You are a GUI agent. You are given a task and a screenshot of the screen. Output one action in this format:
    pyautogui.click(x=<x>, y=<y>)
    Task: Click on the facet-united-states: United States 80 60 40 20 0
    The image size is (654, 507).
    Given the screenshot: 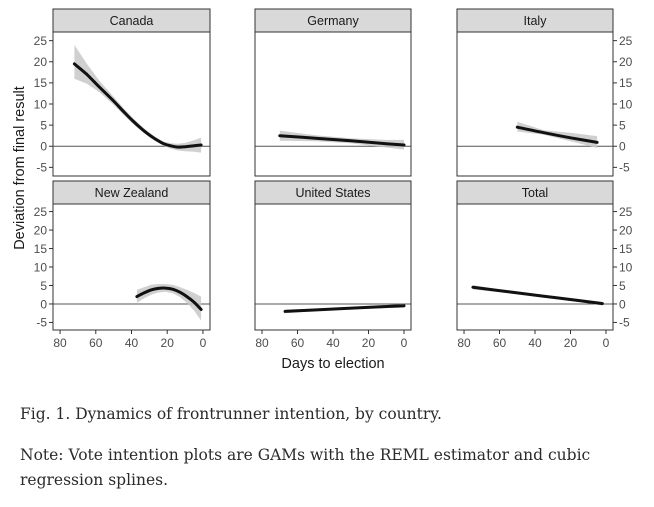 What is the action you would take?
    pyautogui.click(x=333, y=265)
    